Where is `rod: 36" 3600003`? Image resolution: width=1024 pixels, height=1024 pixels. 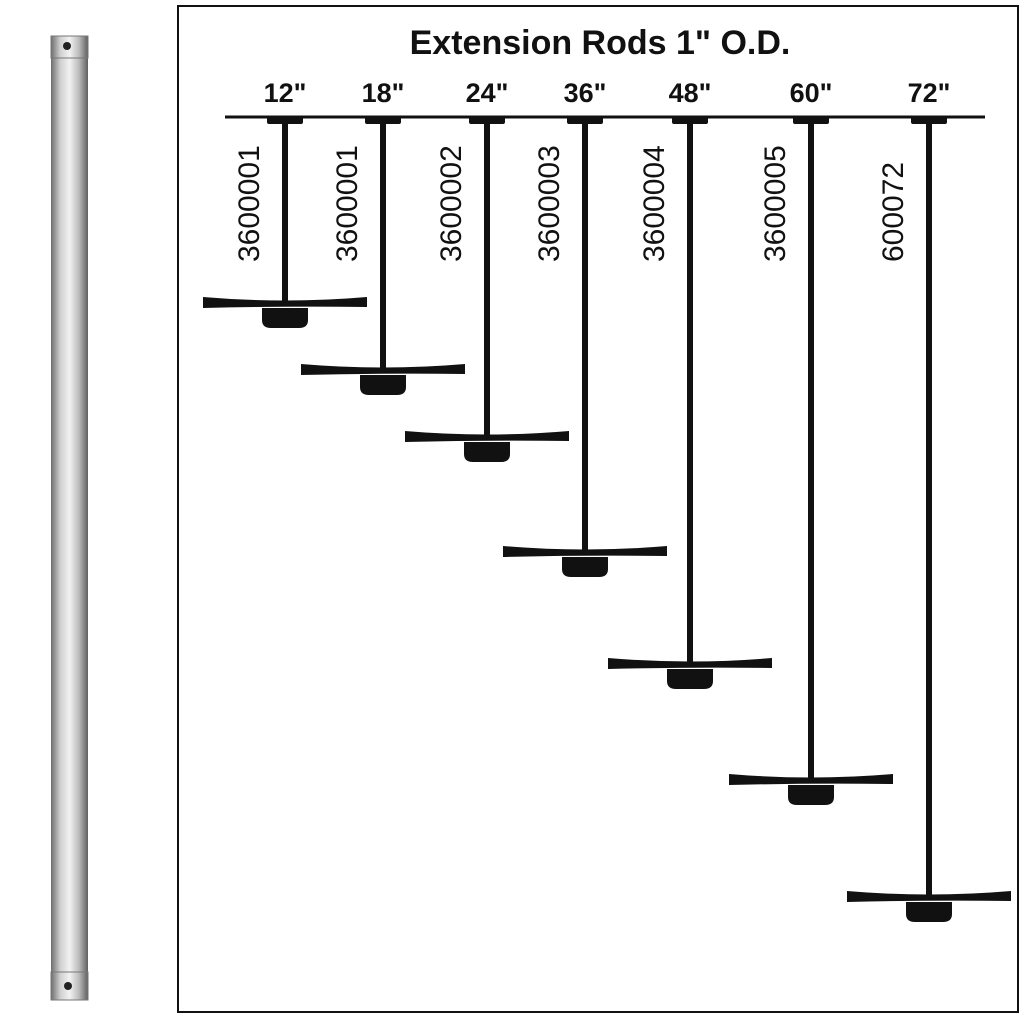 rod: 36" 3600003 is located at coordinates (585, 327).